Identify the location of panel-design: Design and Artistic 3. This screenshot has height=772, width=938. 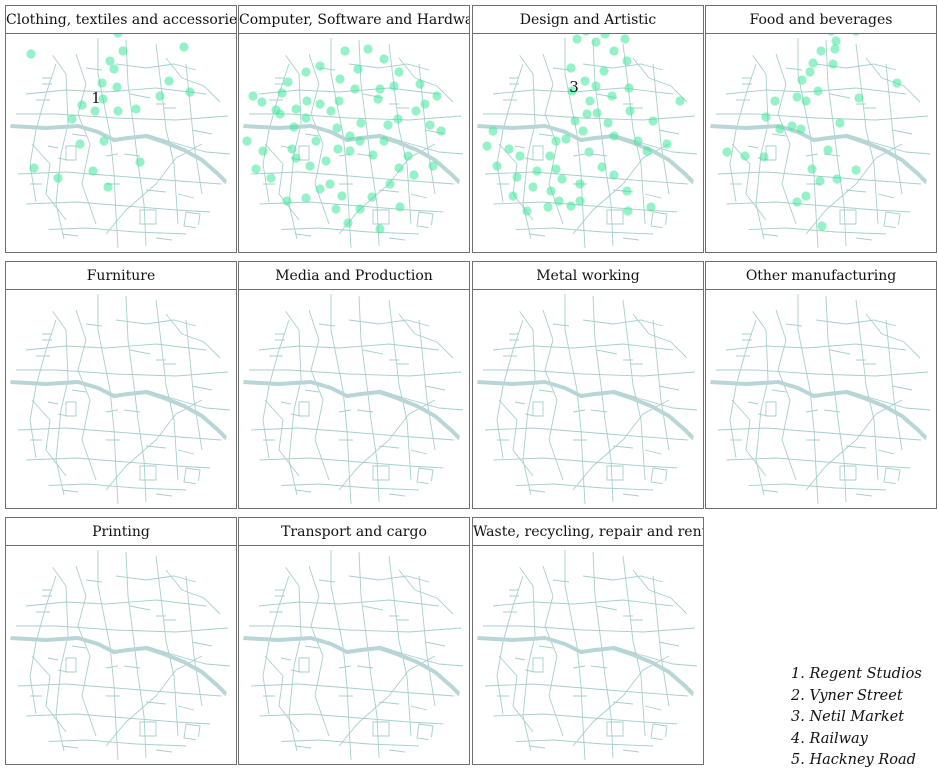
(588, 129).